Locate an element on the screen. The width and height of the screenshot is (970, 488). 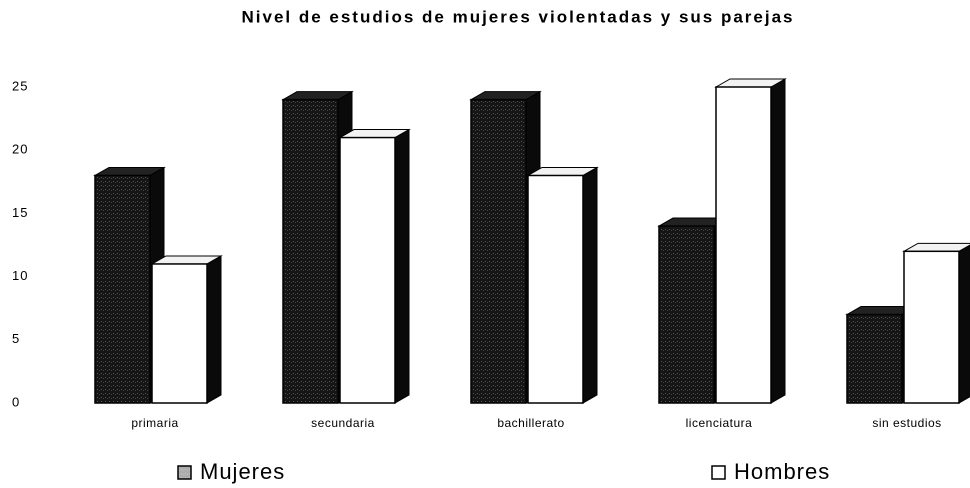
y-tick-label: 5 is located at coordinates (16, 338).